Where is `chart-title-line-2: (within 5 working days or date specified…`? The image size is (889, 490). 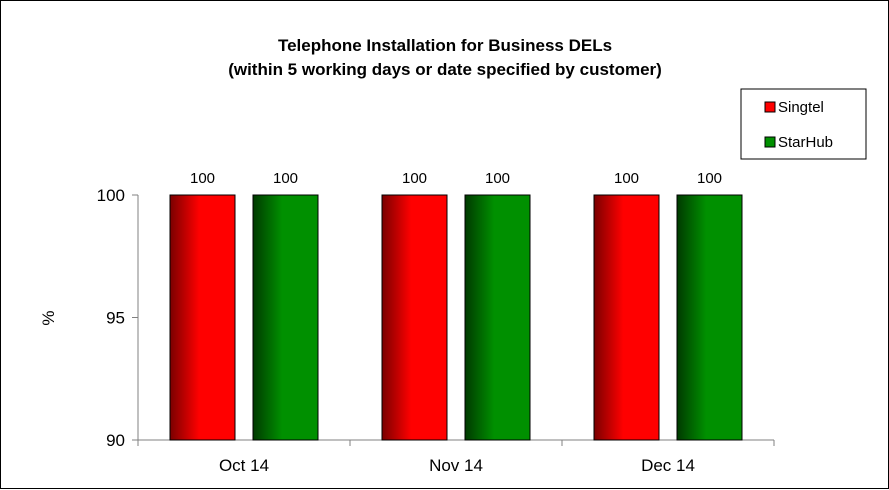
chart-title-line-2: (within 5 working days or date specified… is located at coordinates (445, 69).